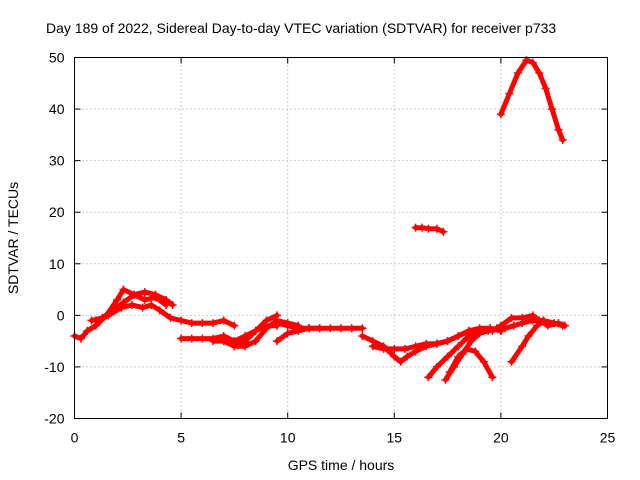  Describe the element at coordinates (57, 212) in the screenshot. I see `y-tick-label: 20` at that location.